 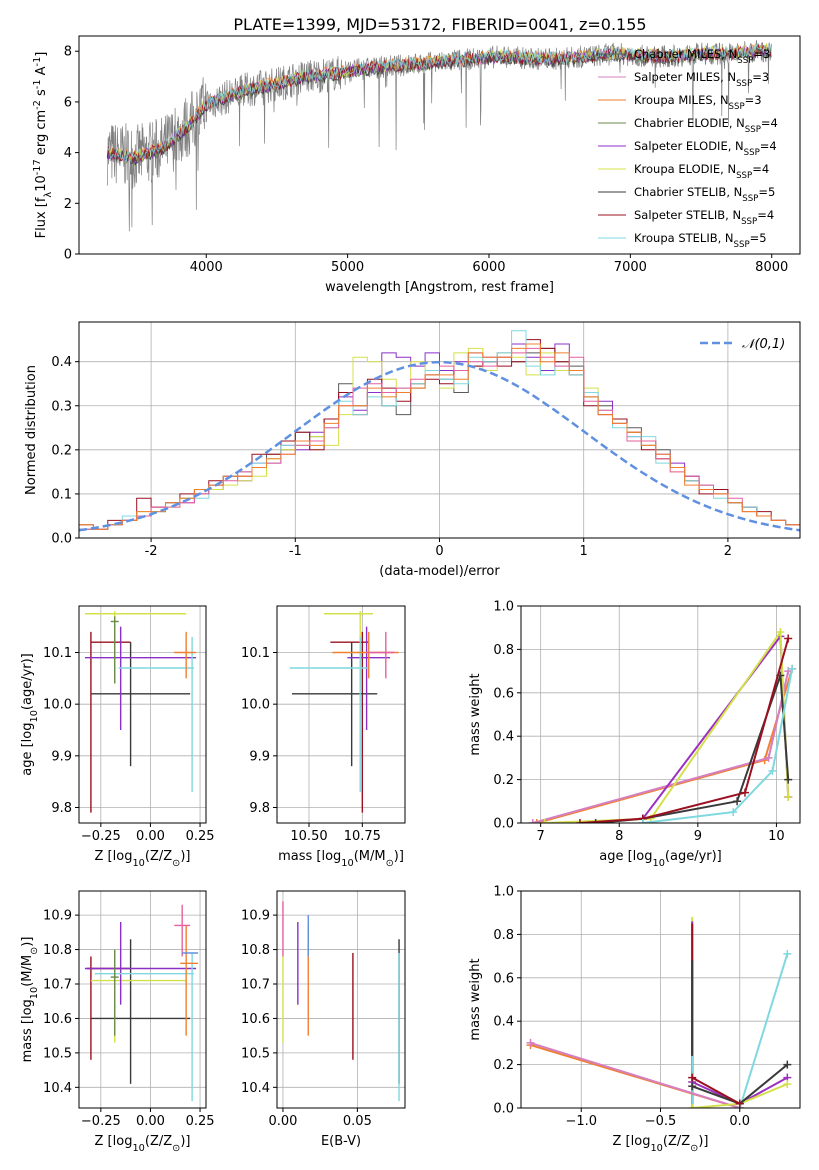 What do you see at coordinates (30, 1000) in the screenshot?
I see `y-axis-label: mass [log10(M/M⊙)]` at bounding box center [30, 1000].